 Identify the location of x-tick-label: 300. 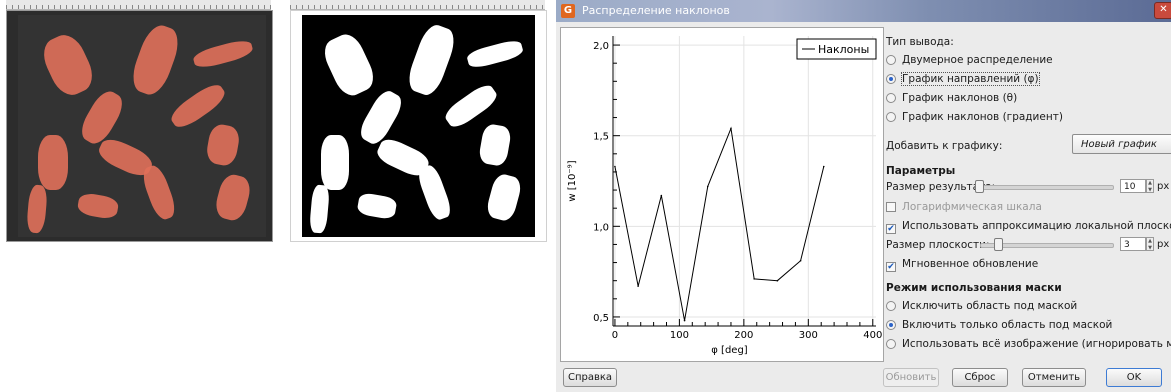
(808, 335).